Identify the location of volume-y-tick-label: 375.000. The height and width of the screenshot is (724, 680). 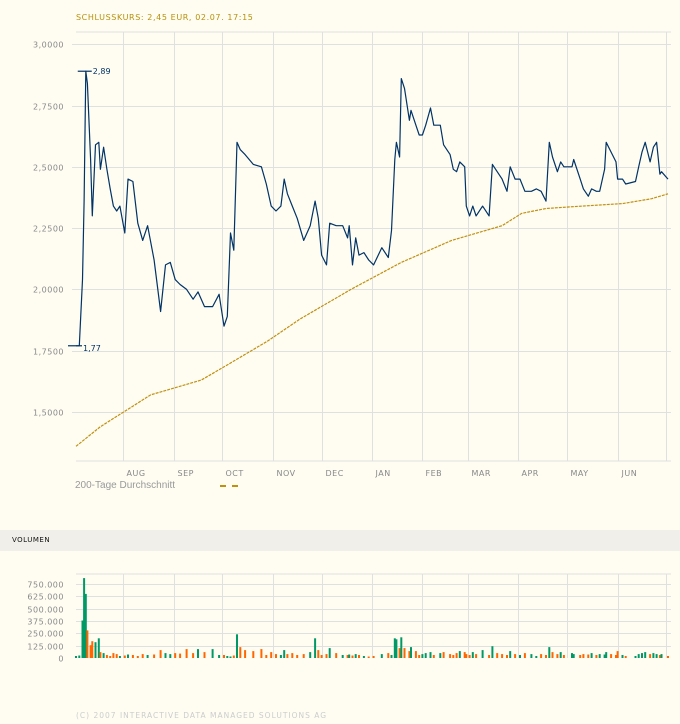
(45, 622).